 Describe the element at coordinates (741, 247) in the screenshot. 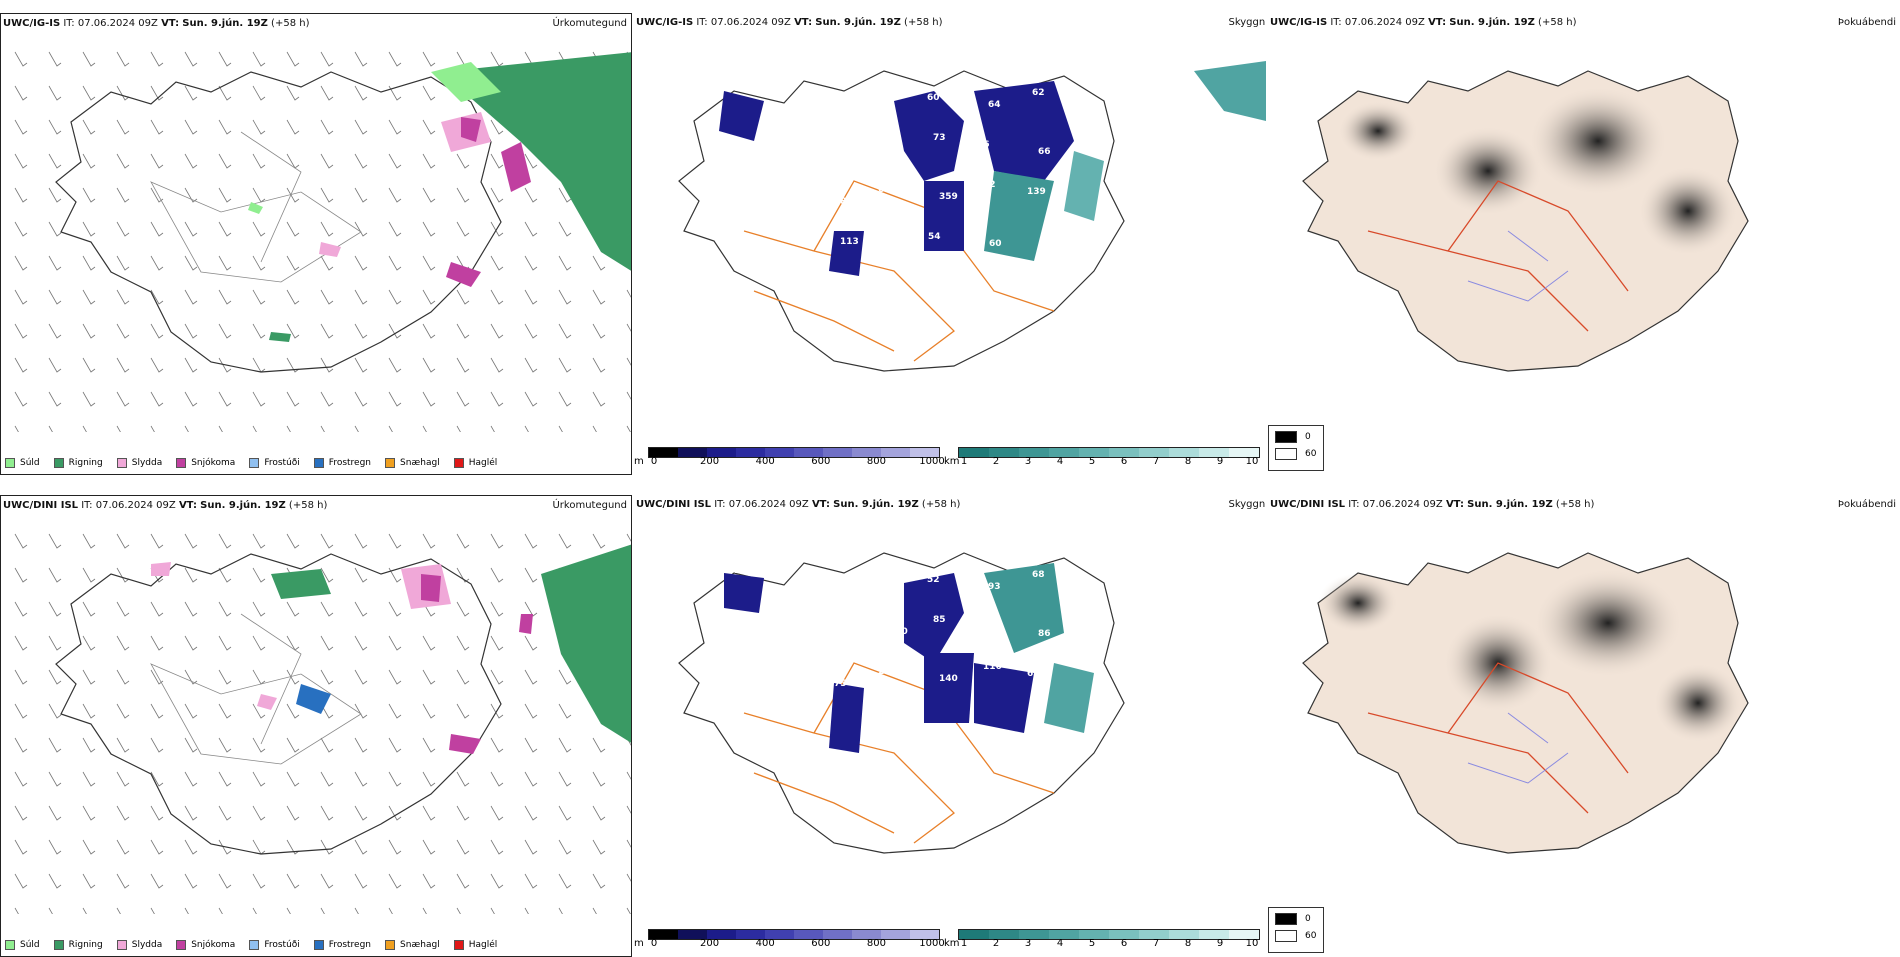

I see `ceiling-value-label: 65` at that location.